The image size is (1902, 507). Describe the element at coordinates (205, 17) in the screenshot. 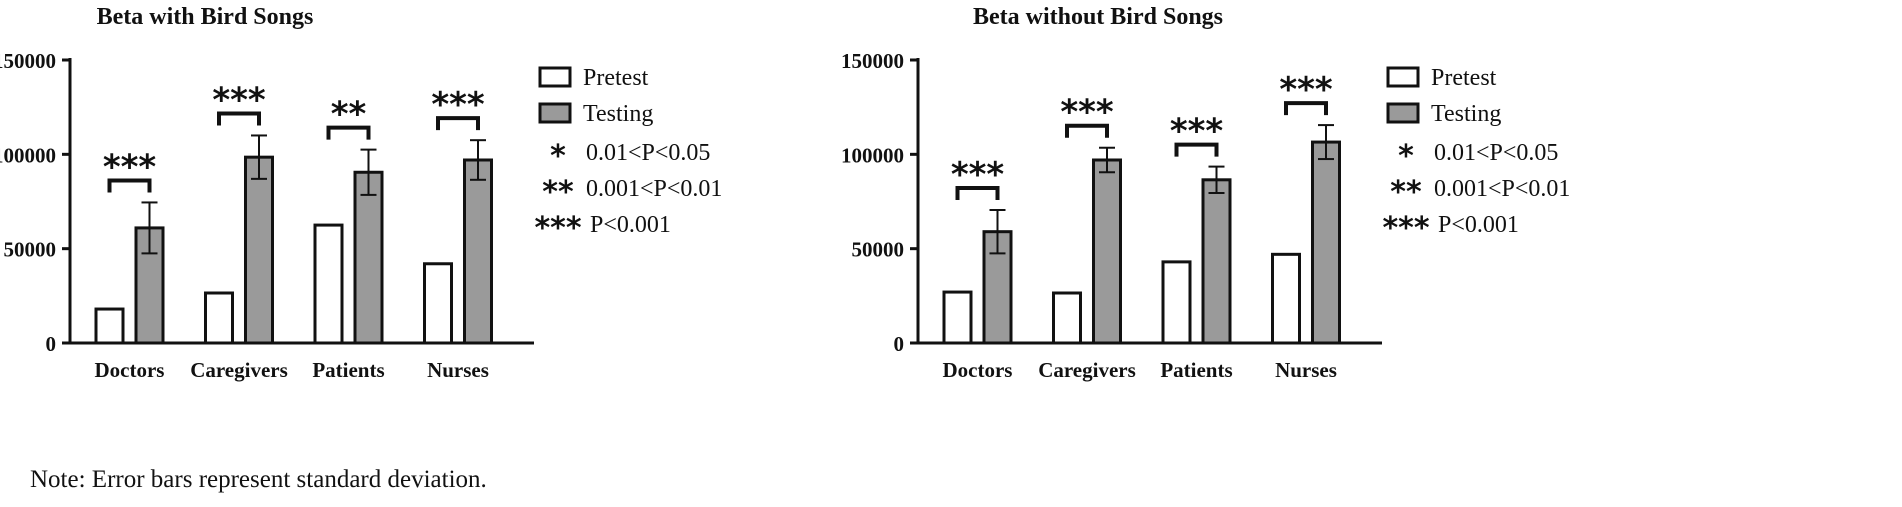

I see `chart-title: Beta with Bird Songs` at that location.